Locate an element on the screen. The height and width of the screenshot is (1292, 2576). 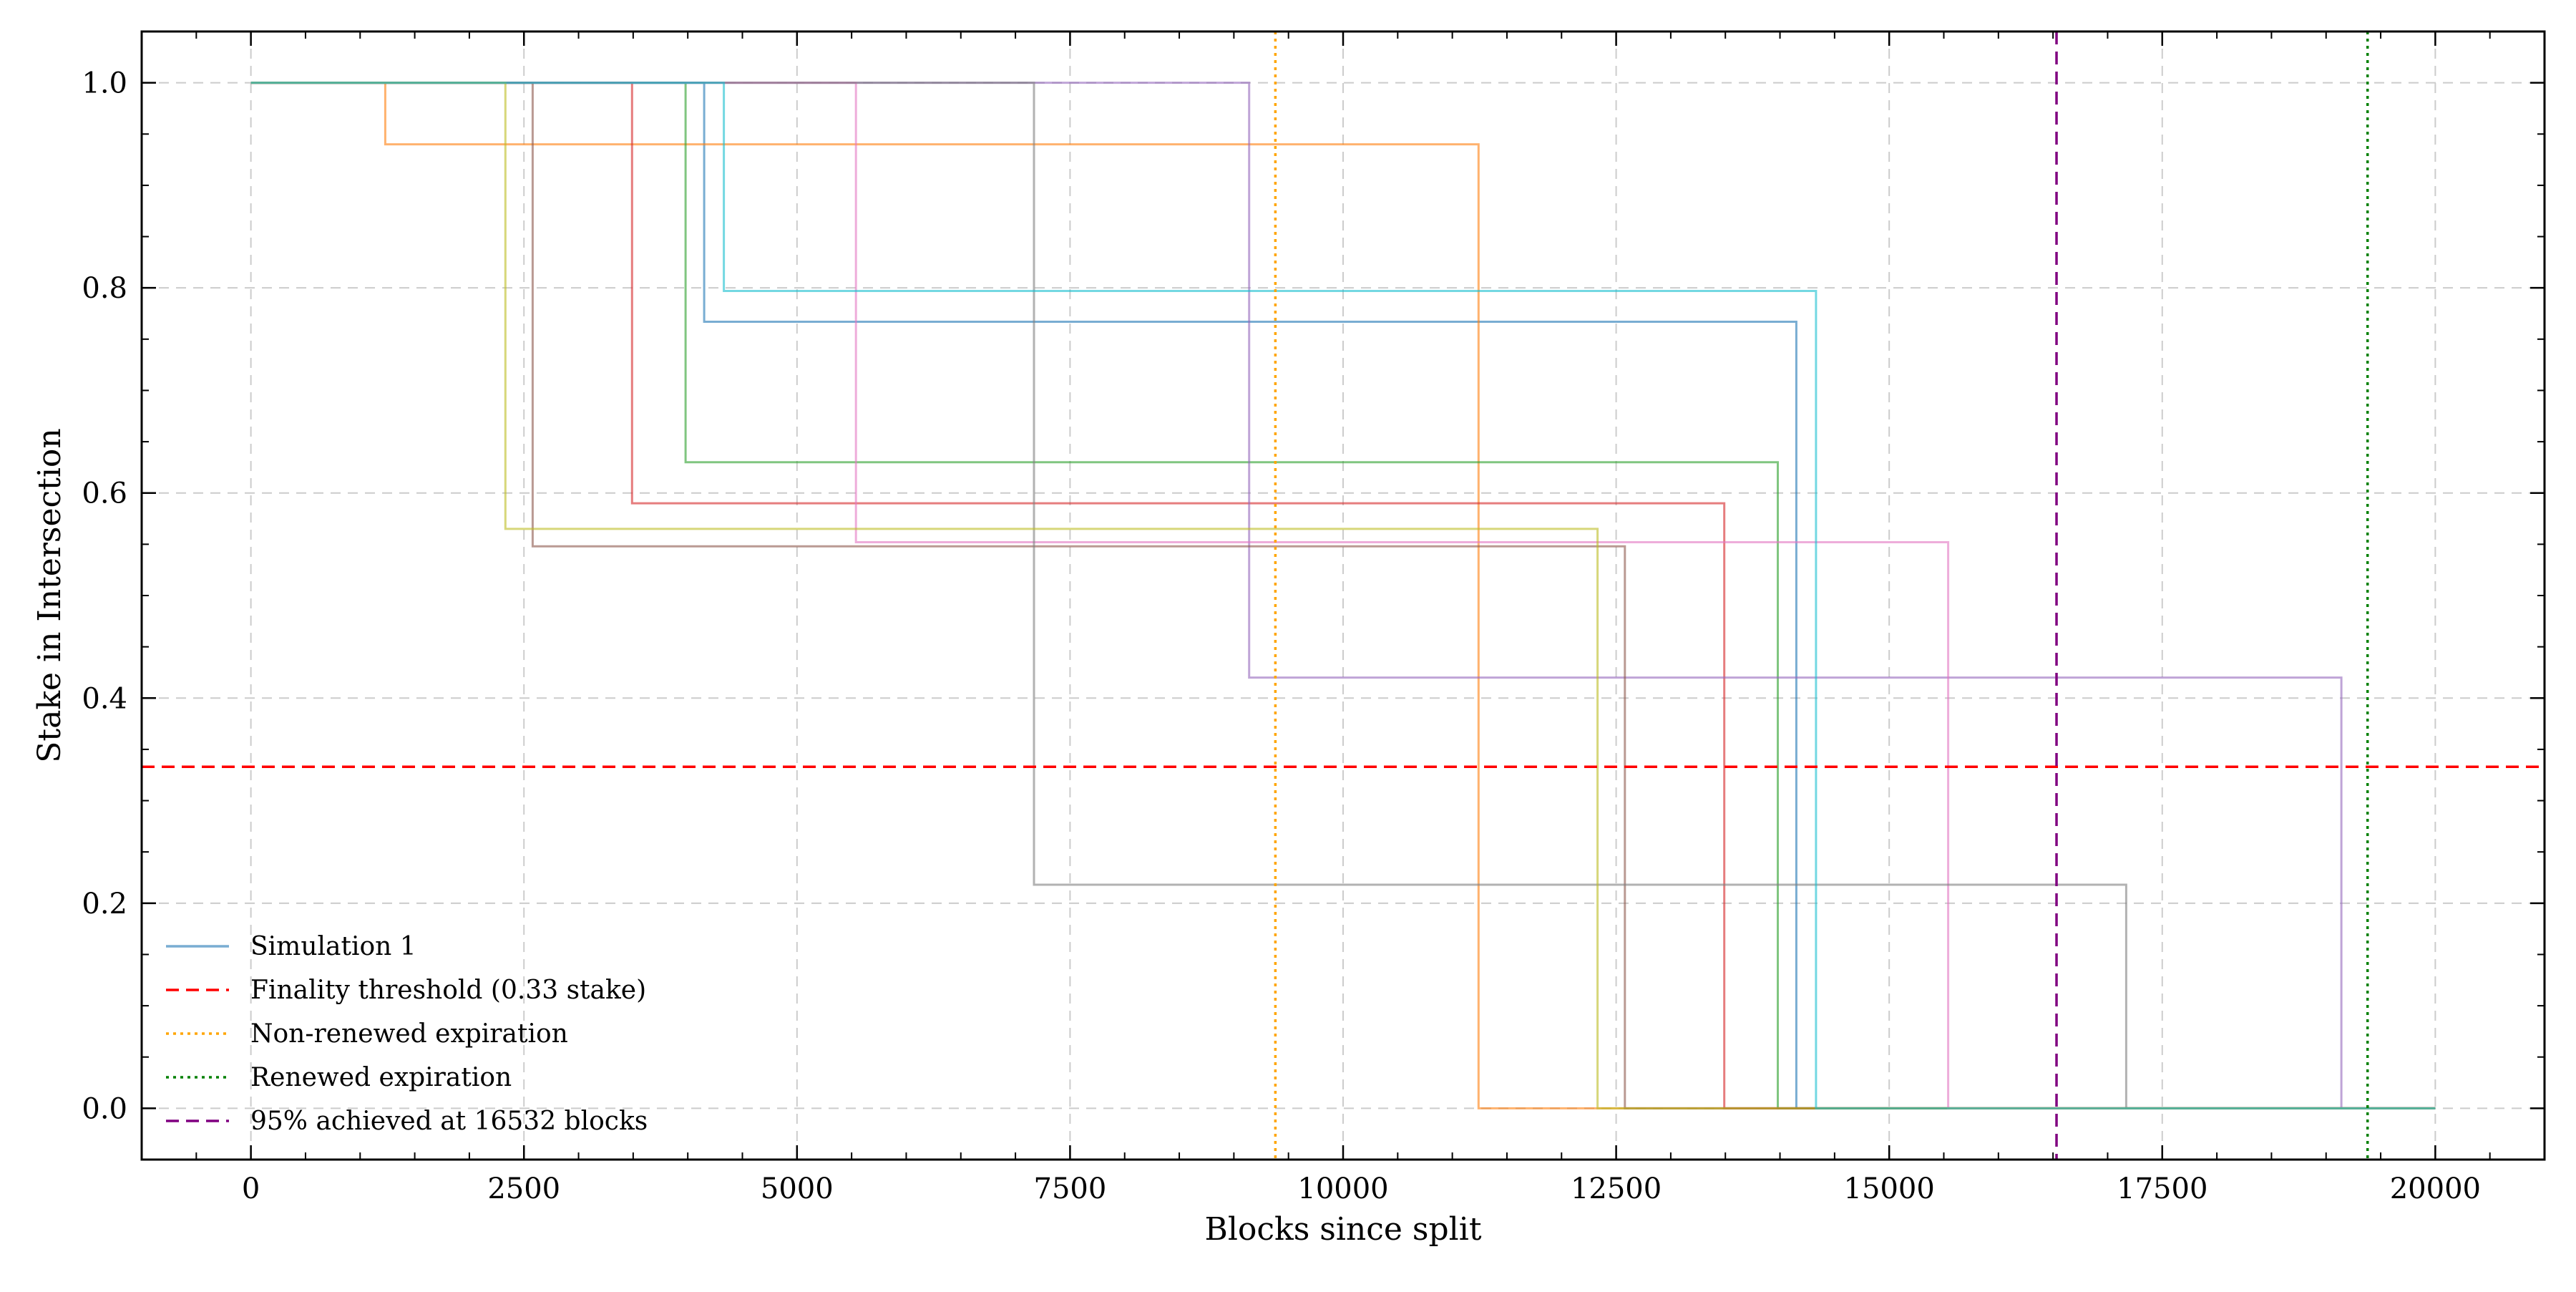
legend-label-3: Non-renewed expiration is located at coordinates (409, 1034).